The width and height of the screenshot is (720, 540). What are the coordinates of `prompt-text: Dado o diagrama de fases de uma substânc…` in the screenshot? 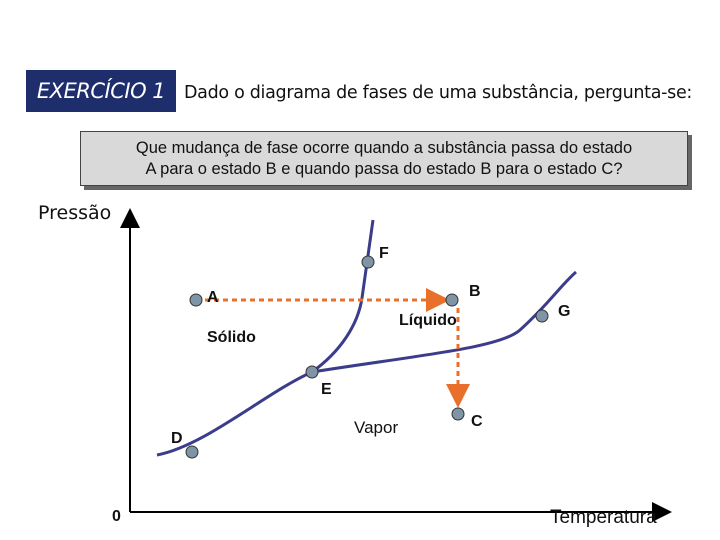 It's located at (438, 93).